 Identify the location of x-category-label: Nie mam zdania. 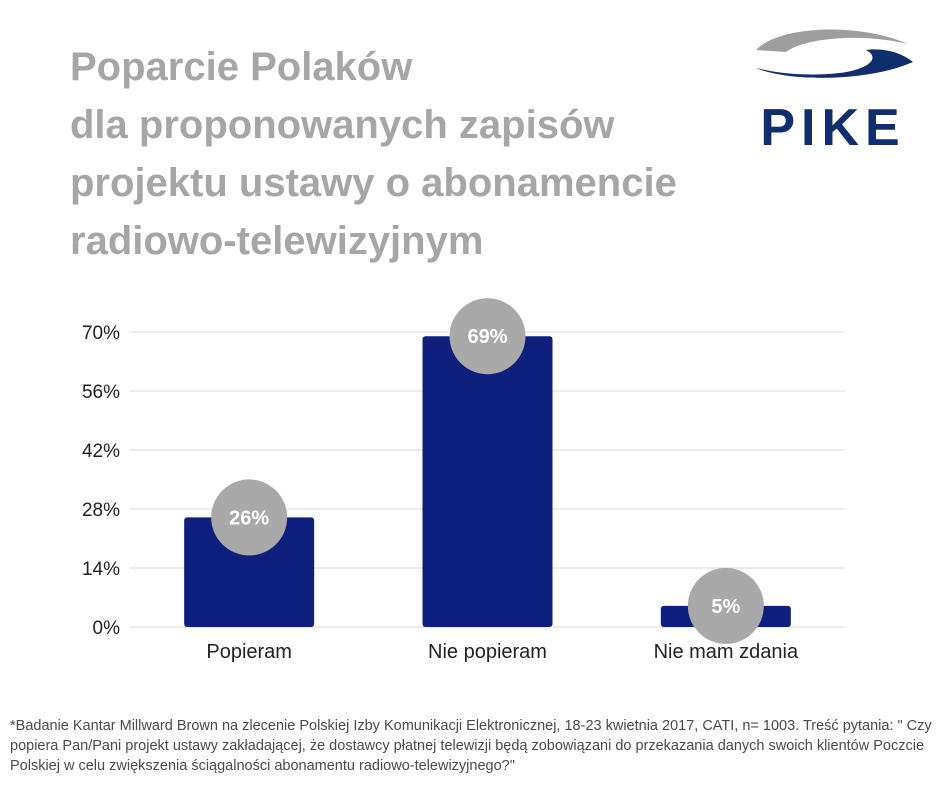
(726, 652).